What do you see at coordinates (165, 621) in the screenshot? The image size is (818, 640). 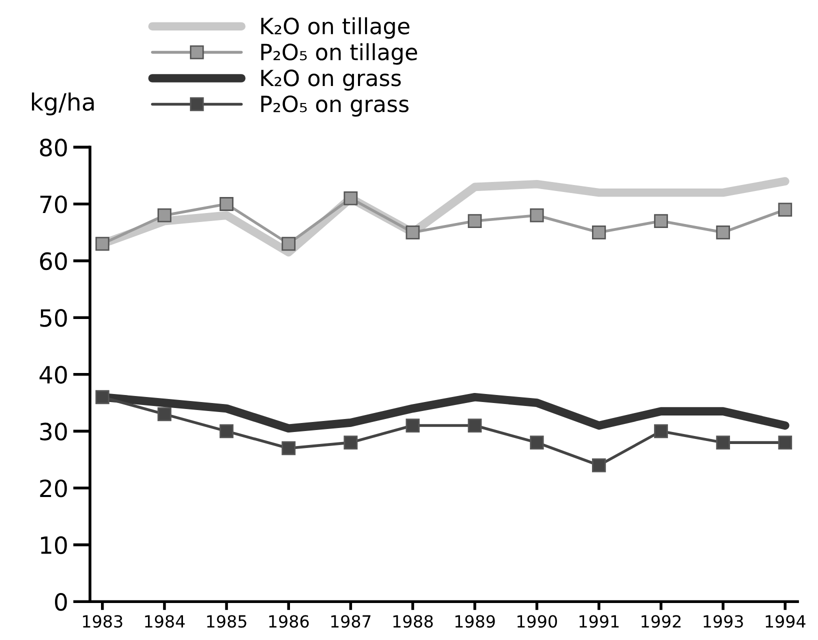 I see `x-tick-label: 1984` at bounding box center [165, 621].